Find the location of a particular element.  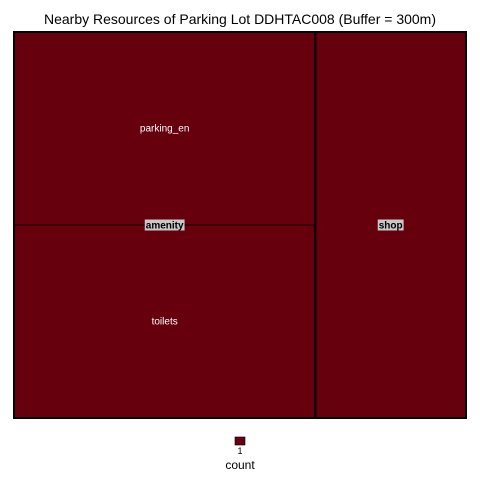

treemap-cell-label-0-1: toilets is located at coordinates (165, 322).